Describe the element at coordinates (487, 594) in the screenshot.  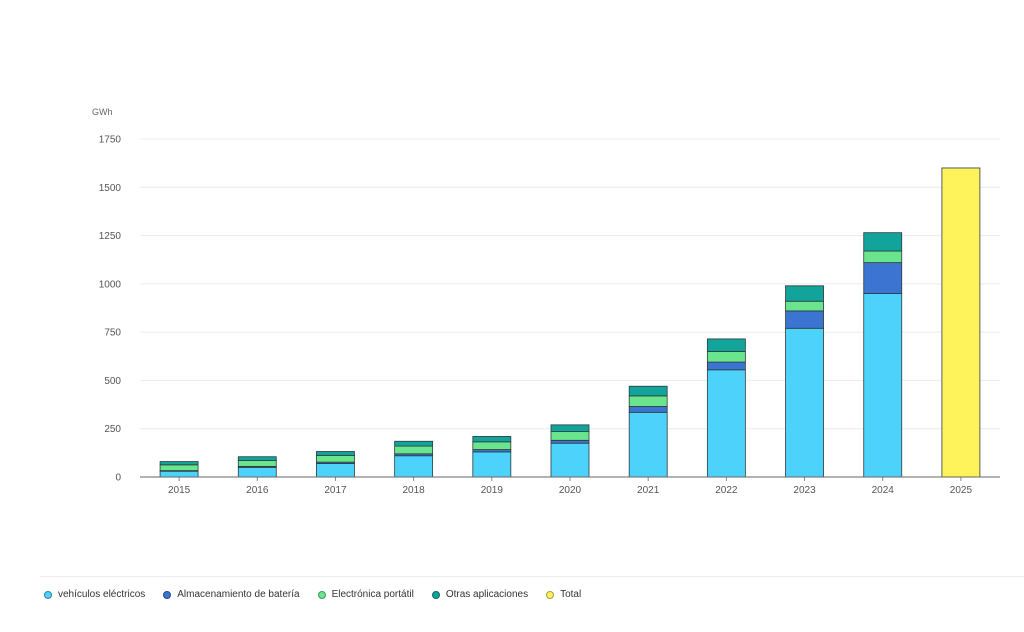
I see `legend-label-otras-aplicaciones: Otras aplicaciones` at that location.